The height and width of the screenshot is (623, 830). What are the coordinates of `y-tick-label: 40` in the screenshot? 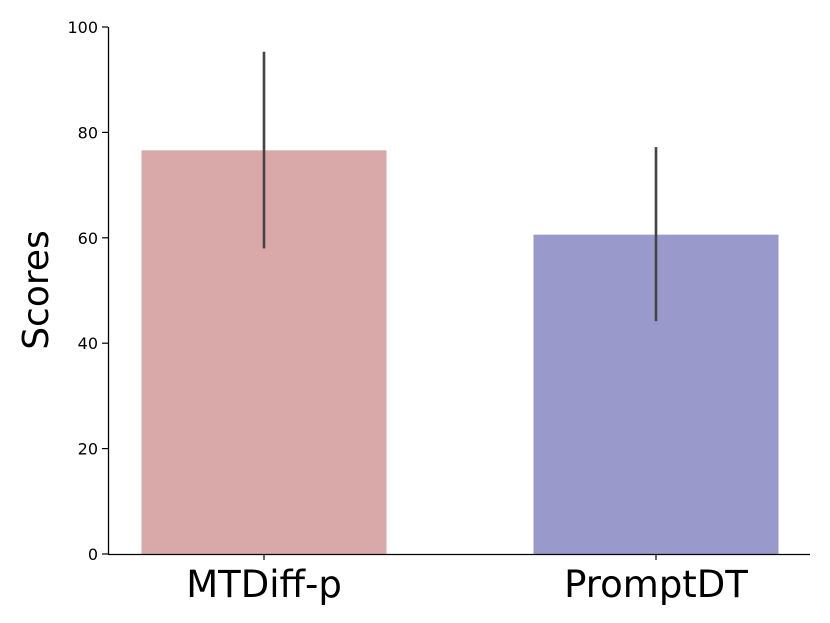 It's located at (88, 343).